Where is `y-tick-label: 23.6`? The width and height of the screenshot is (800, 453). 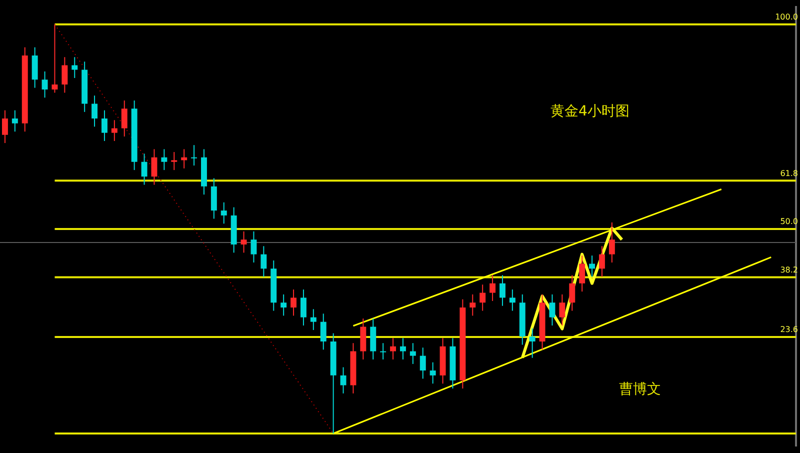
y-tick-label: 23.6 is located at coordinates (789, 329).